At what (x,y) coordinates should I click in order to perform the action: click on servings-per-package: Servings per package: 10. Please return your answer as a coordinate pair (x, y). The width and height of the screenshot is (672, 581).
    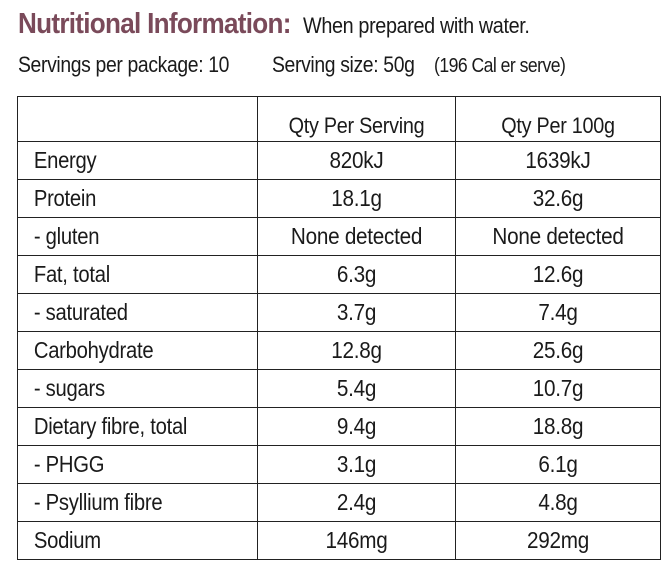
    Looking at the image, I should click on (124, 64).